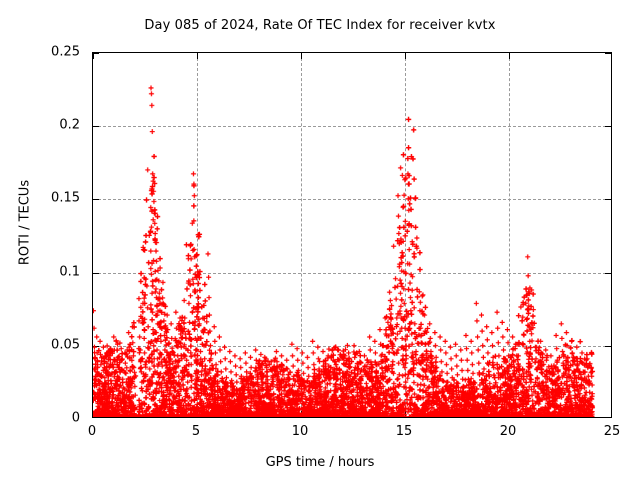 The height and width of the screenshot is (480, 640). Describe the element at coordinates (69, 125) in the screenshot. I see `y-tick-label: 0.2` at that location.